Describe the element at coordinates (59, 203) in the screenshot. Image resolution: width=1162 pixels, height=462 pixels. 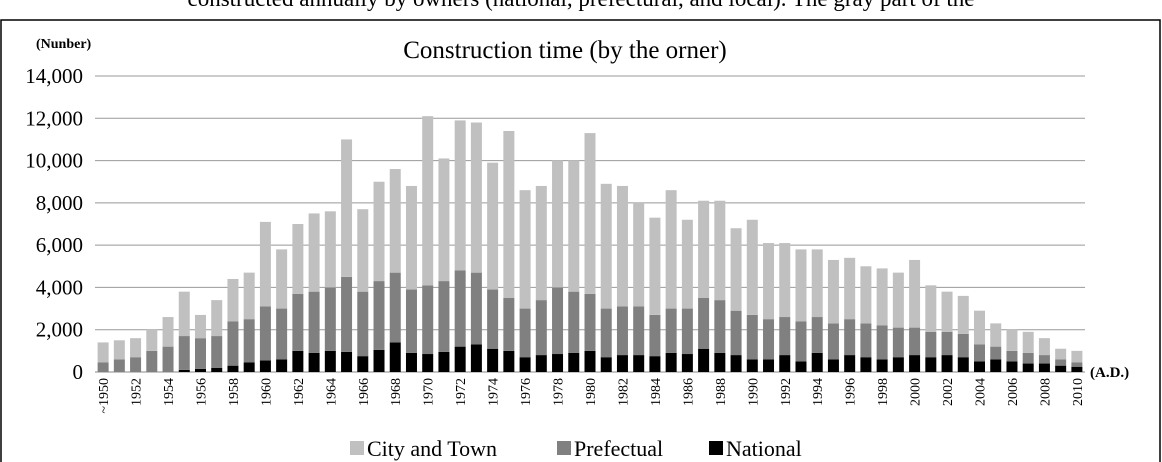
I see `y-tick-label: 8,000` at that location.